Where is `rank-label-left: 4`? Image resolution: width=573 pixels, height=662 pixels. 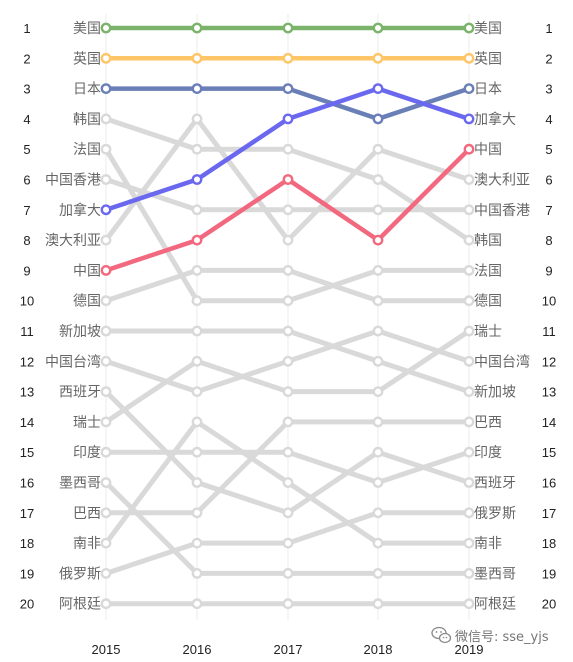 rank-label-left: 4 is located at coordinates (26, 119).